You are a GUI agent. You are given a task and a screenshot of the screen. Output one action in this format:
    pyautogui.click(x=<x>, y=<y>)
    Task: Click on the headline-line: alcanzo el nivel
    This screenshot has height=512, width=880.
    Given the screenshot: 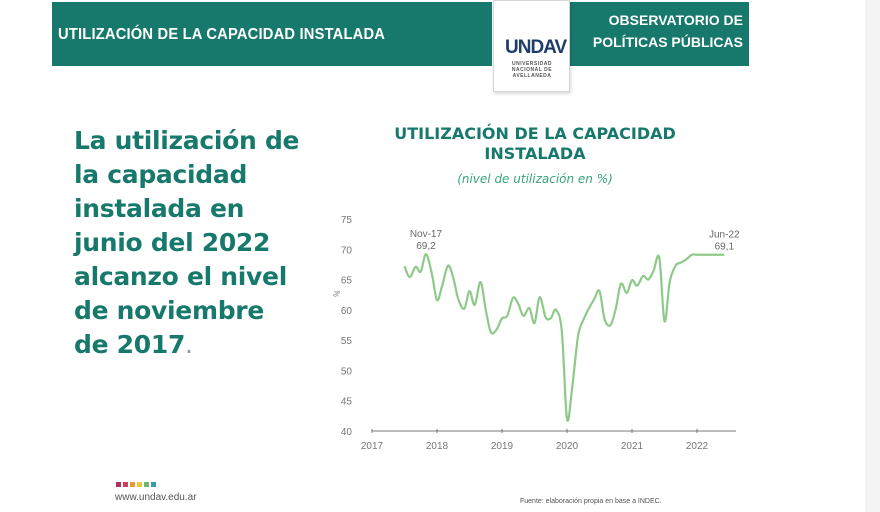 What is the action you would take?
    pyautogui.click(x=180, y=276)
    